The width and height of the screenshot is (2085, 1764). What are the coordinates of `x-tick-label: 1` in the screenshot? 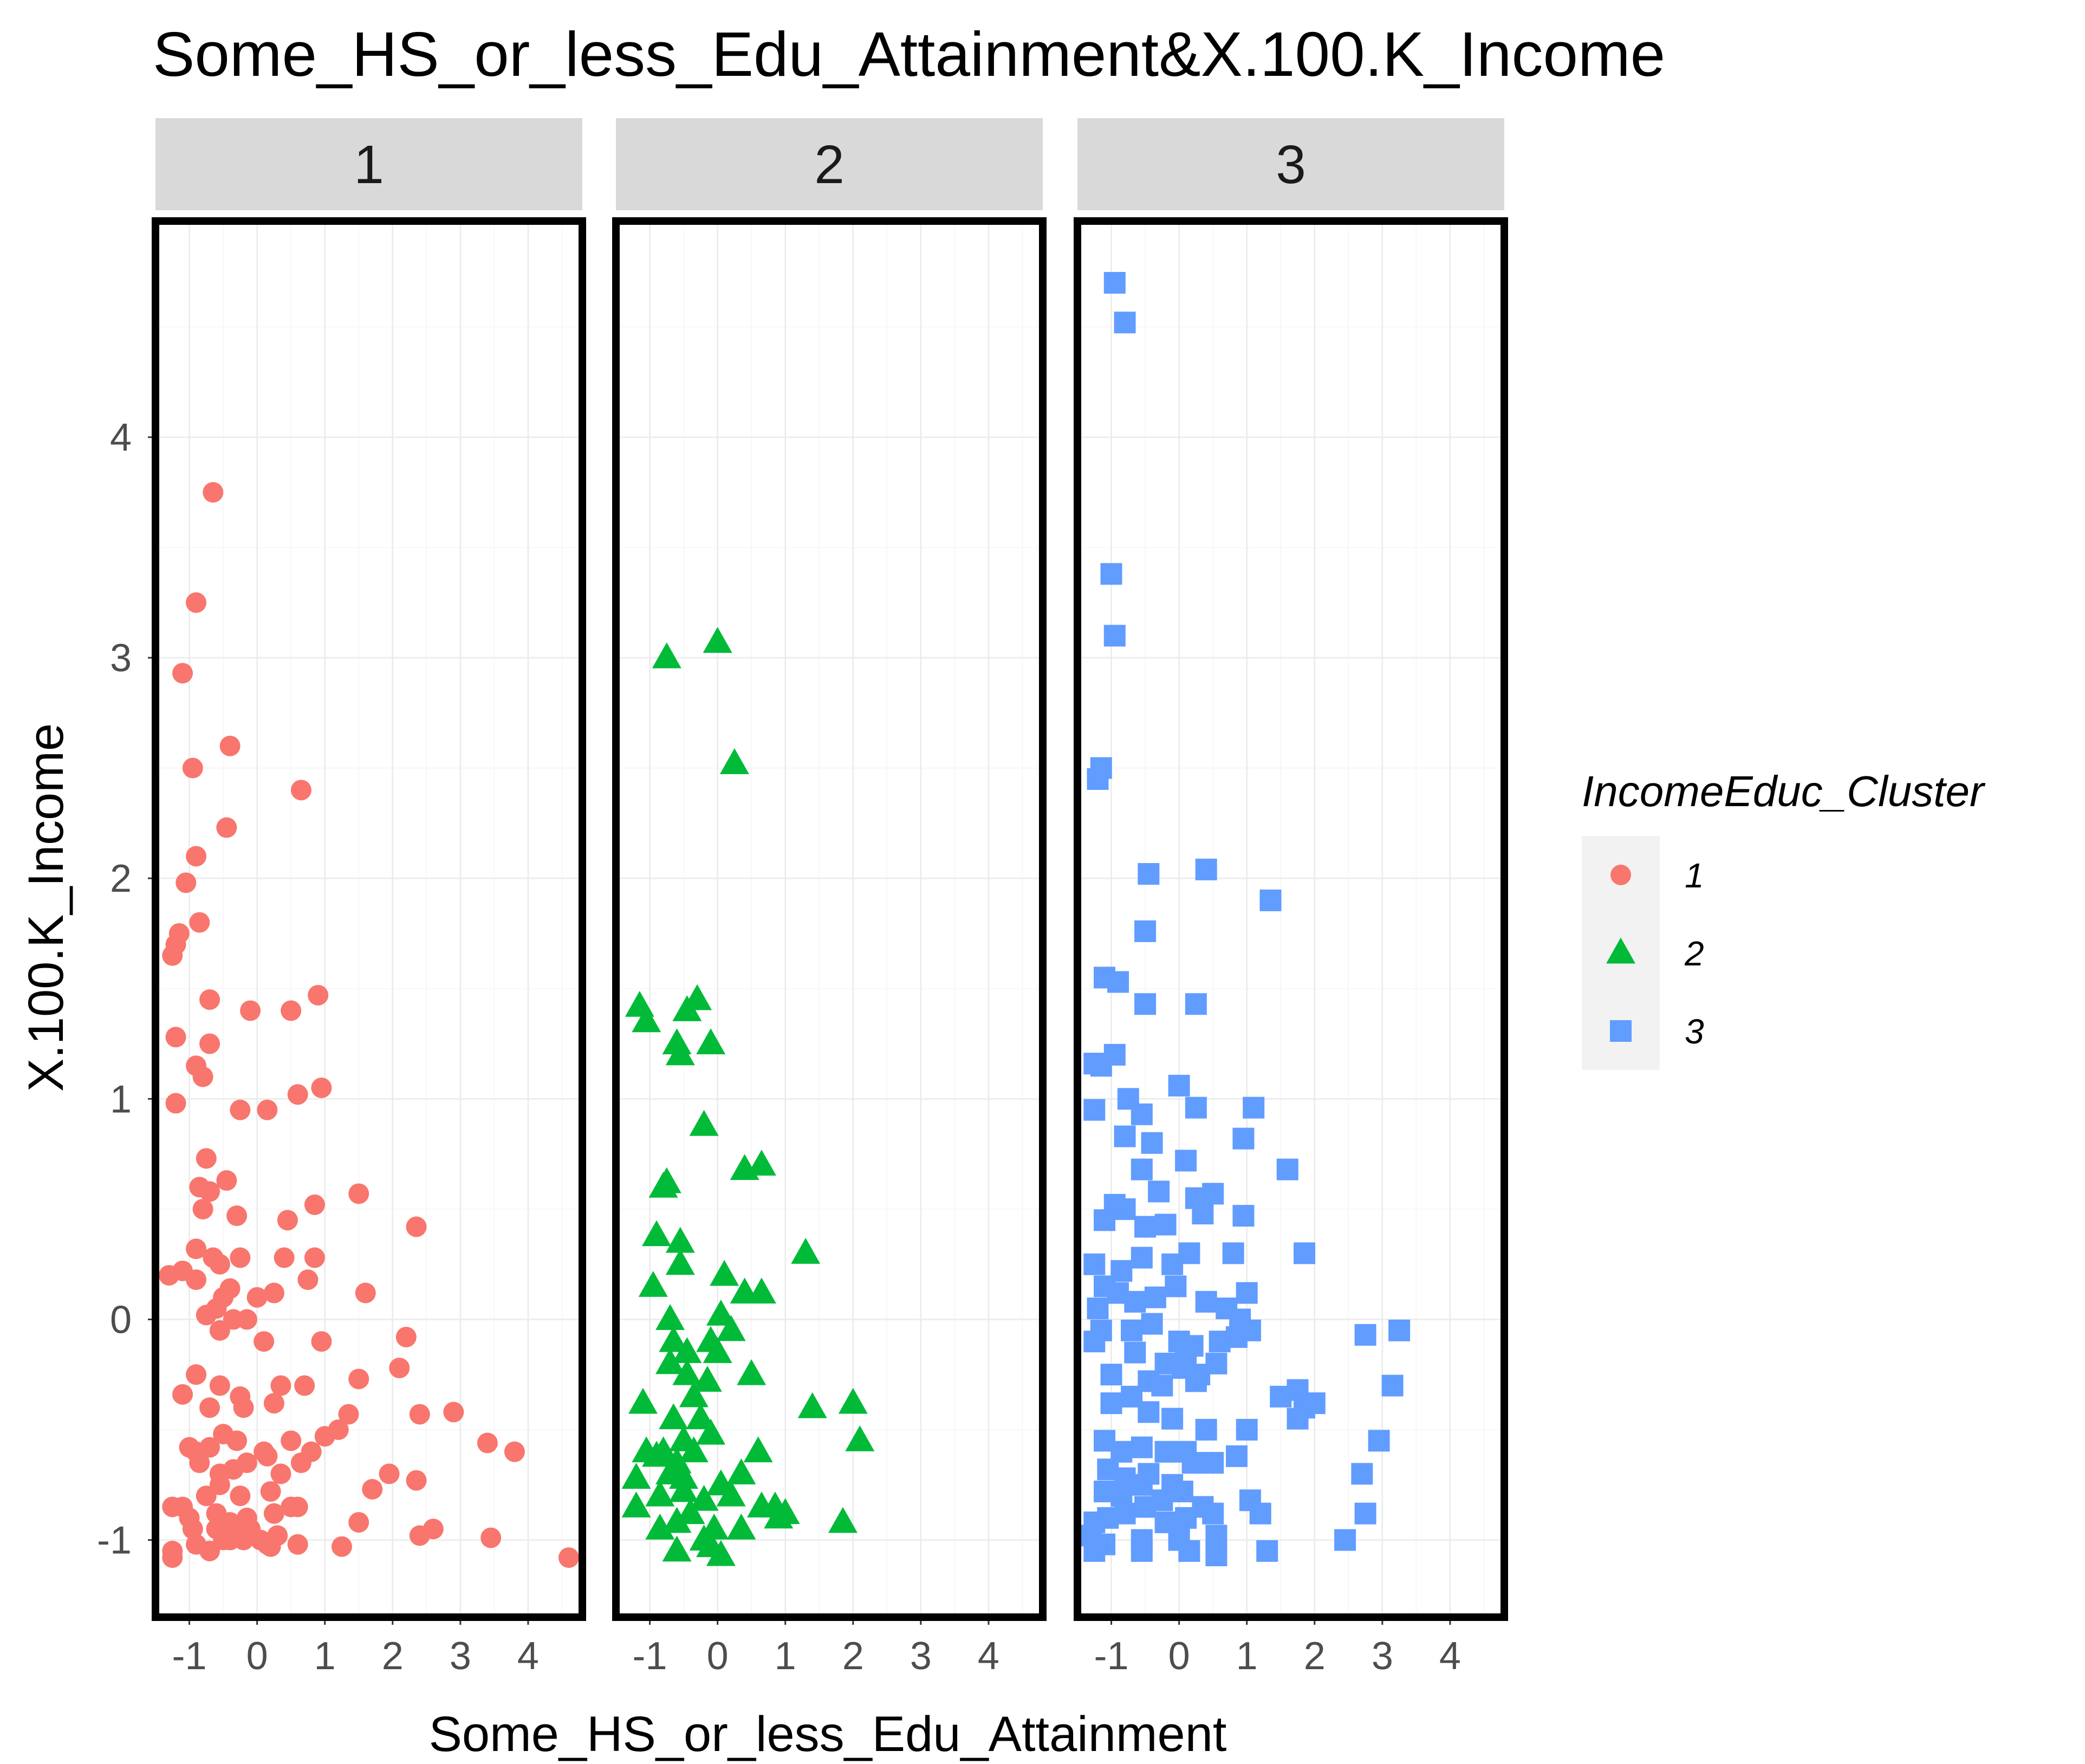 It's located at (1247, 1656).